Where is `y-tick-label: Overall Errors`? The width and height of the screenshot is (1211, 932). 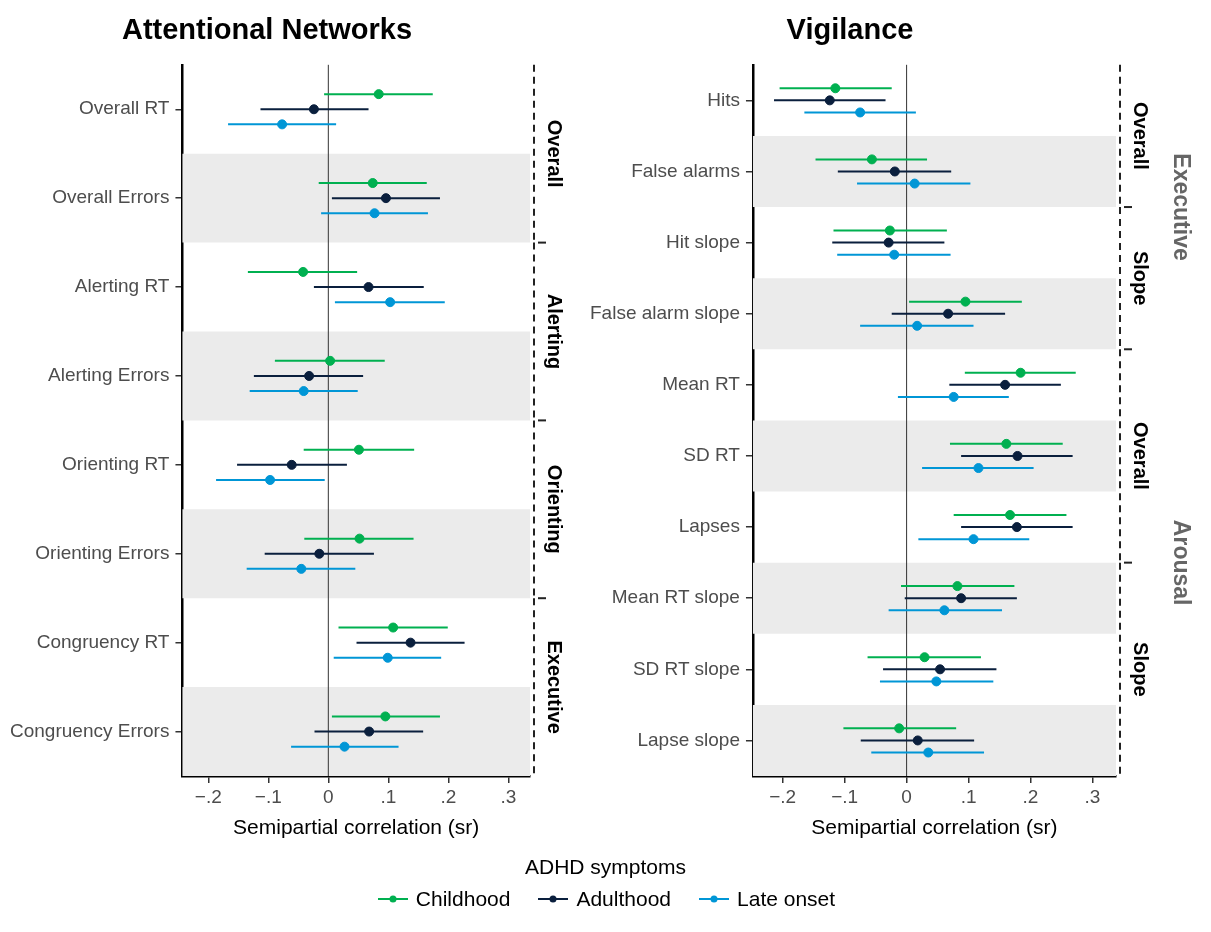
y-tick-label: Overall Errors is located at coordinates (111, 197).